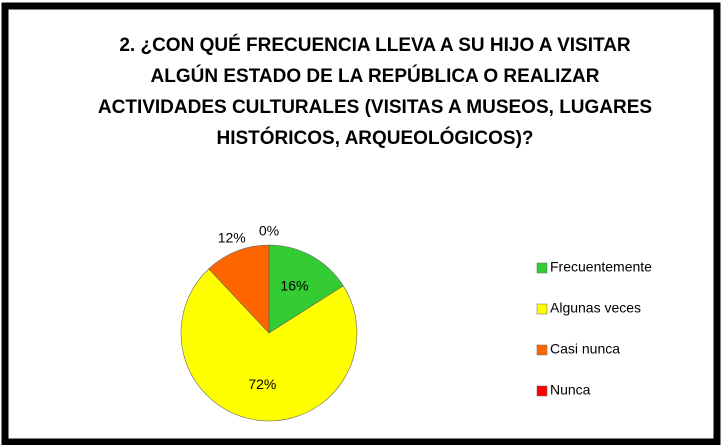 This screenshot has width=722, height=445. Describe the element at coordinates (232, 238) in the screenshot. I see `data-label: 12%` at that location.